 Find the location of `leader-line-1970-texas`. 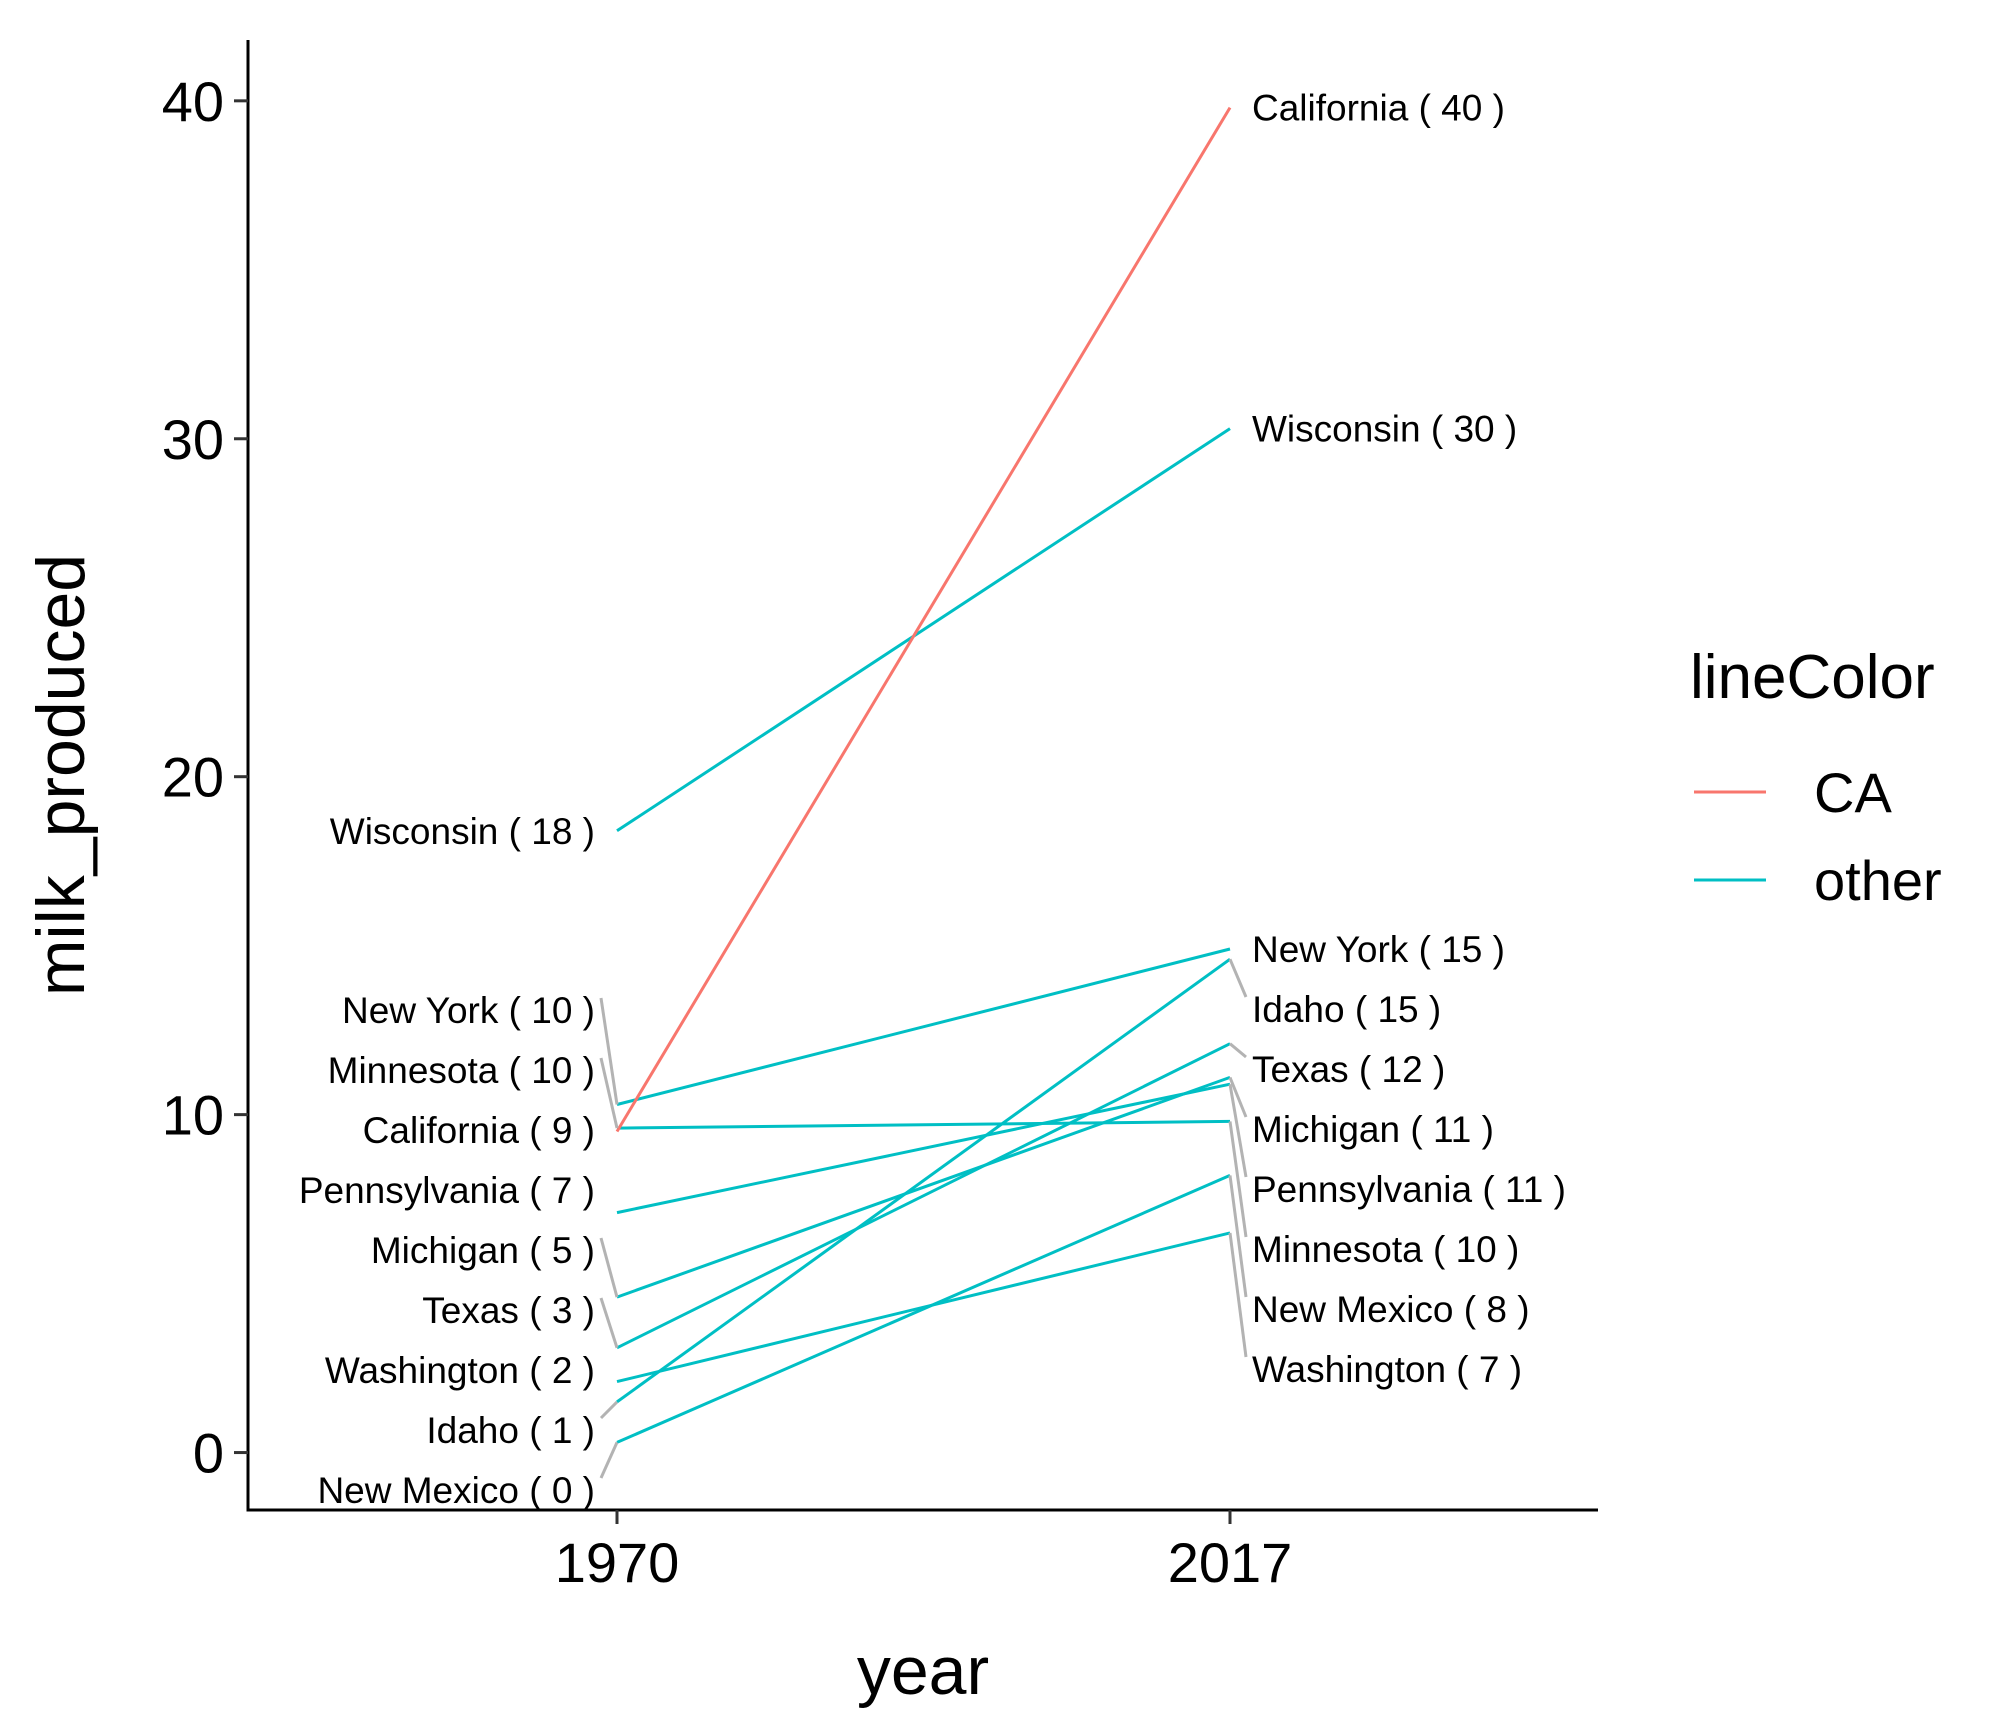

leader-line-1970-texas is located at coordinates (609, 1323).